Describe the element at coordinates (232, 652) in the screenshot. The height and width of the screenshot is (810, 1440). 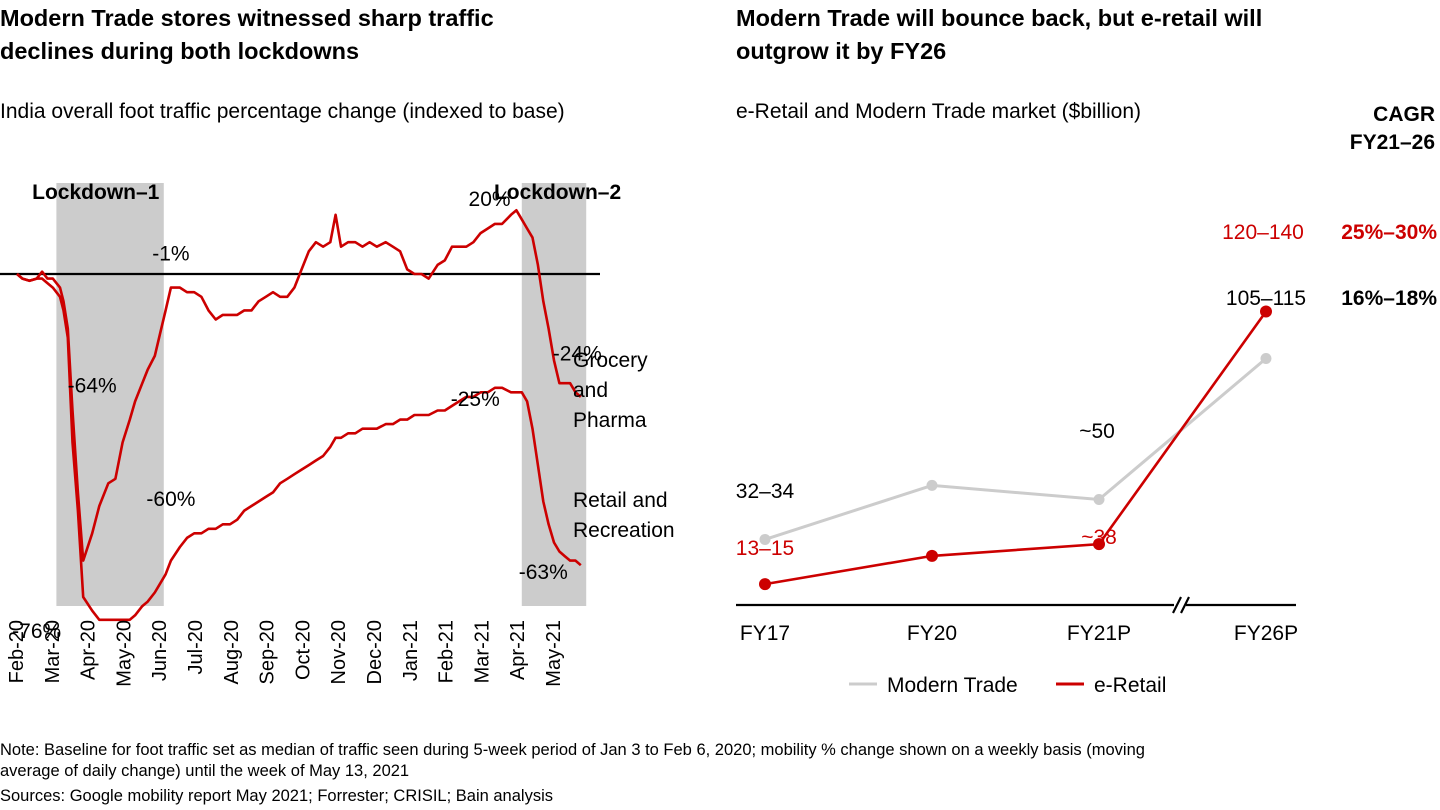
I see `x-tick-aug-20: Aug-20` at that location.